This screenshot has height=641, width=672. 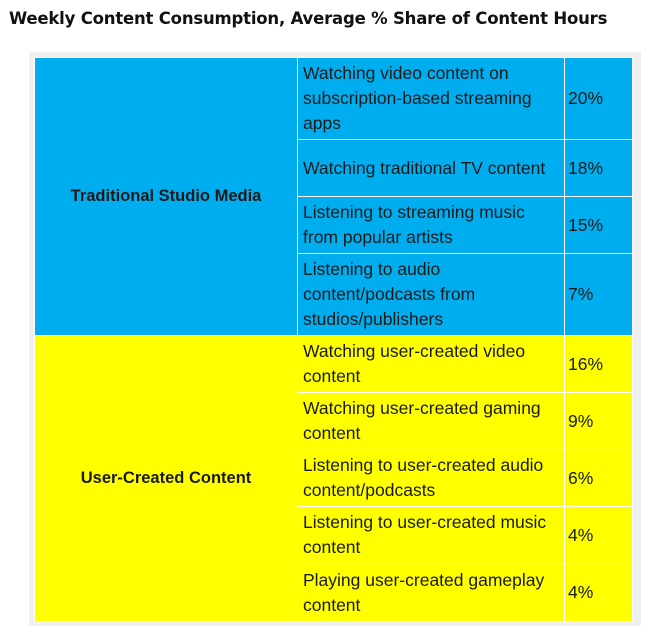 What do you see at coordinates (598, 168) in the screenshot?
I see `share-cell: 18%` at bounding box center [598, 168].